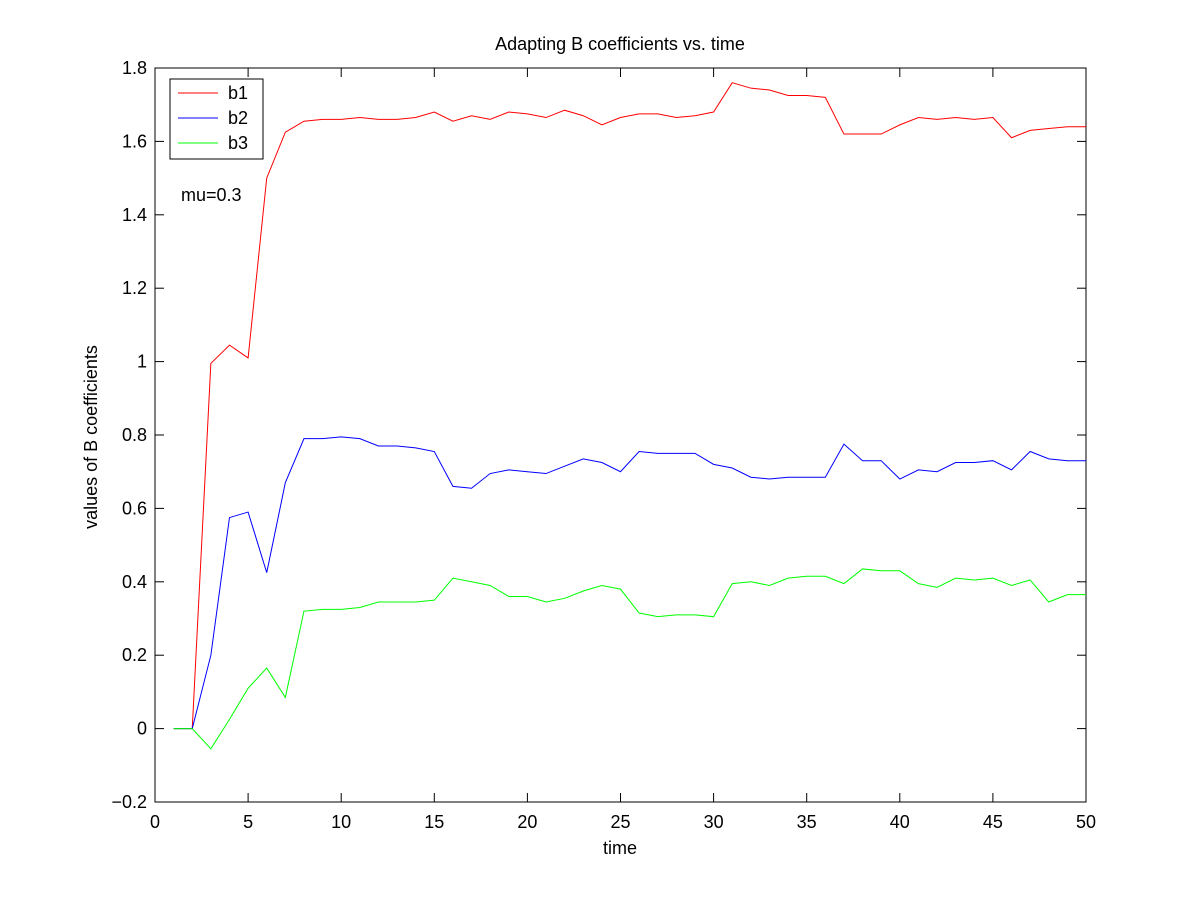  Describe the element at coordinates (142, 729) in the screenshot. I see `y-tick-label: 0` at that location.